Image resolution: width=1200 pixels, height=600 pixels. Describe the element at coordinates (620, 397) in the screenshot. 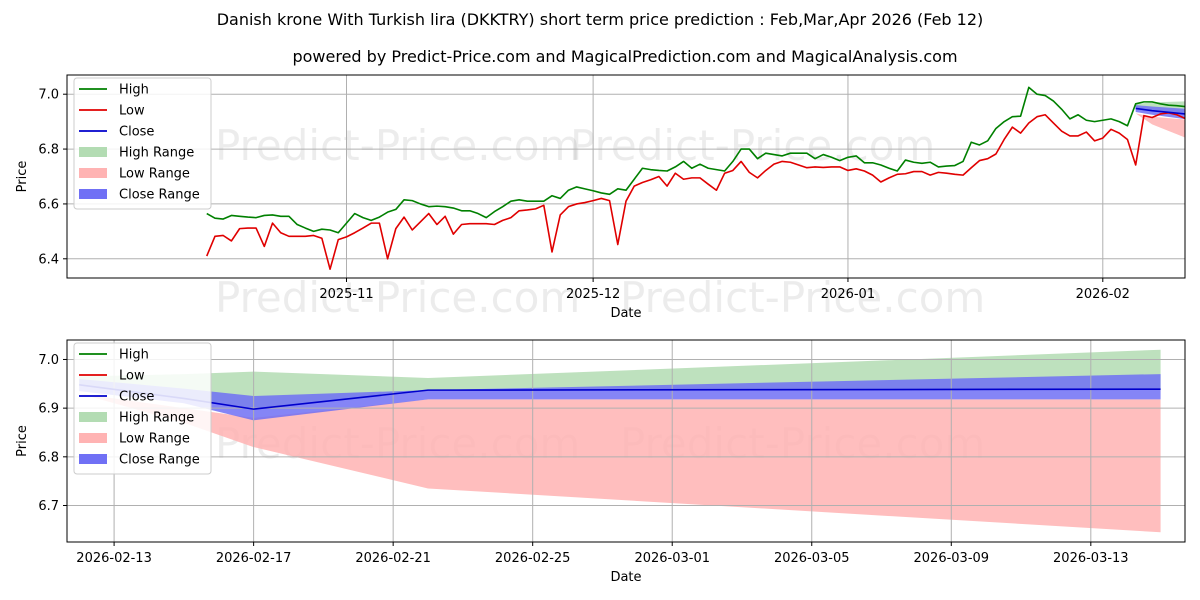

I see `close-range-band` at that location.